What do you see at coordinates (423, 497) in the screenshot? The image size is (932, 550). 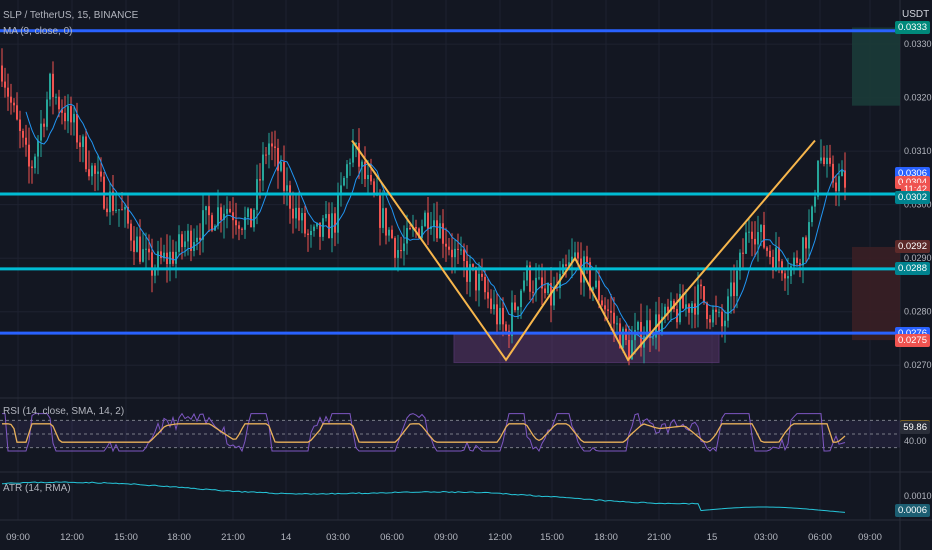 I see `atr-series-line` at bounding box center [423, 497].